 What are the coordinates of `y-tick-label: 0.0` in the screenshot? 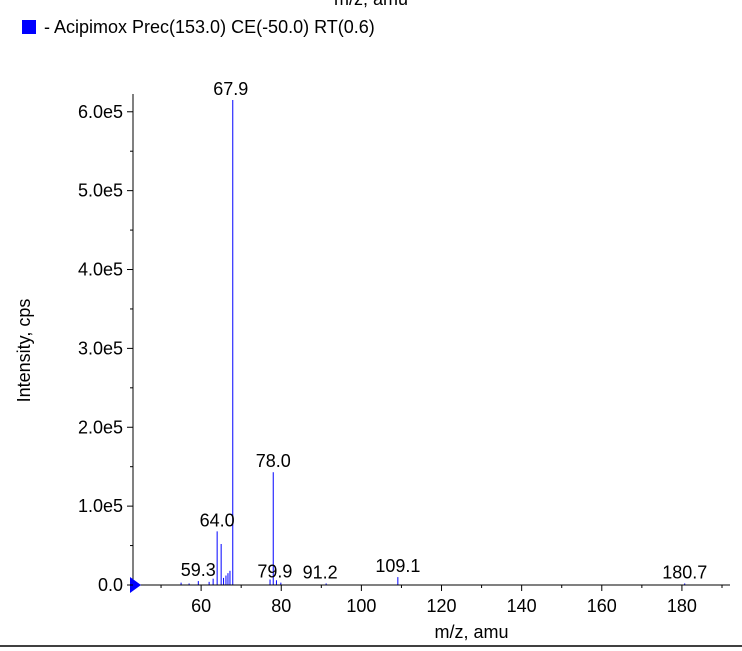 It's located at (110, 585).